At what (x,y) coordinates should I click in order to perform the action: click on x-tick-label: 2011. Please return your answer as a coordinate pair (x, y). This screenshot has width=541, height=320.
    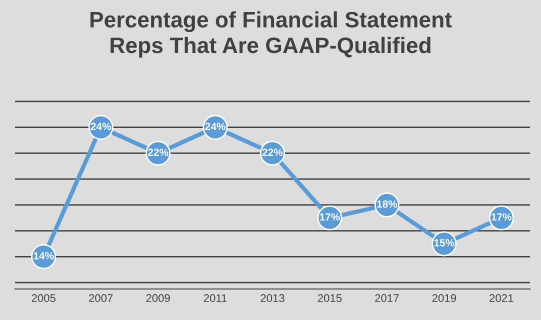
    Looking at the image, I should click on (215, 298).